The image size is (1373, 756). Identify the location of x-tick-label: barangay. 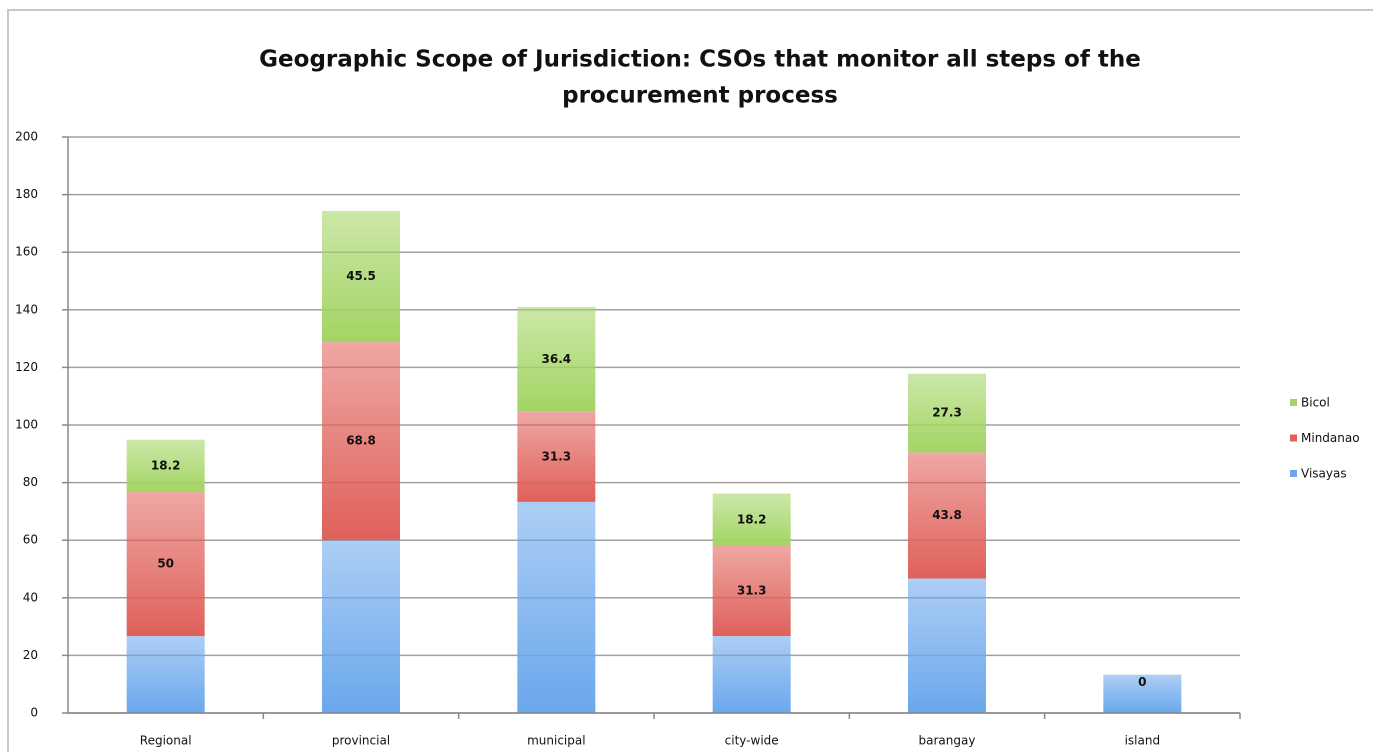
(947, 741).